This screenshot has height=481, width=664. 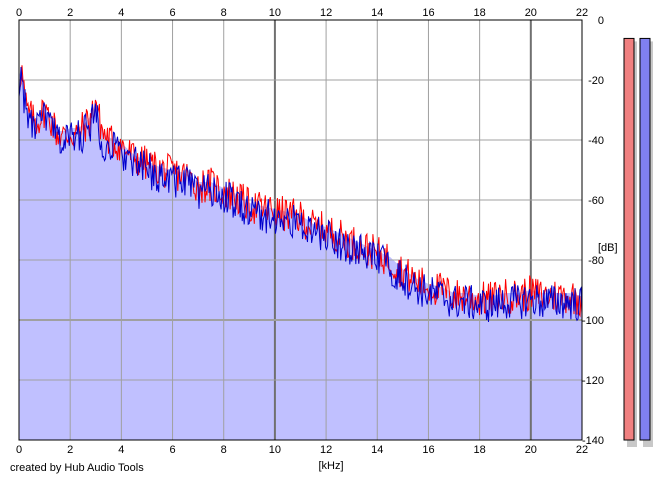 What do you see at coordinates (224, 450) in the screenshot?
I see `x-tick-label-bottom: 8` at bounding box center [224, 450].